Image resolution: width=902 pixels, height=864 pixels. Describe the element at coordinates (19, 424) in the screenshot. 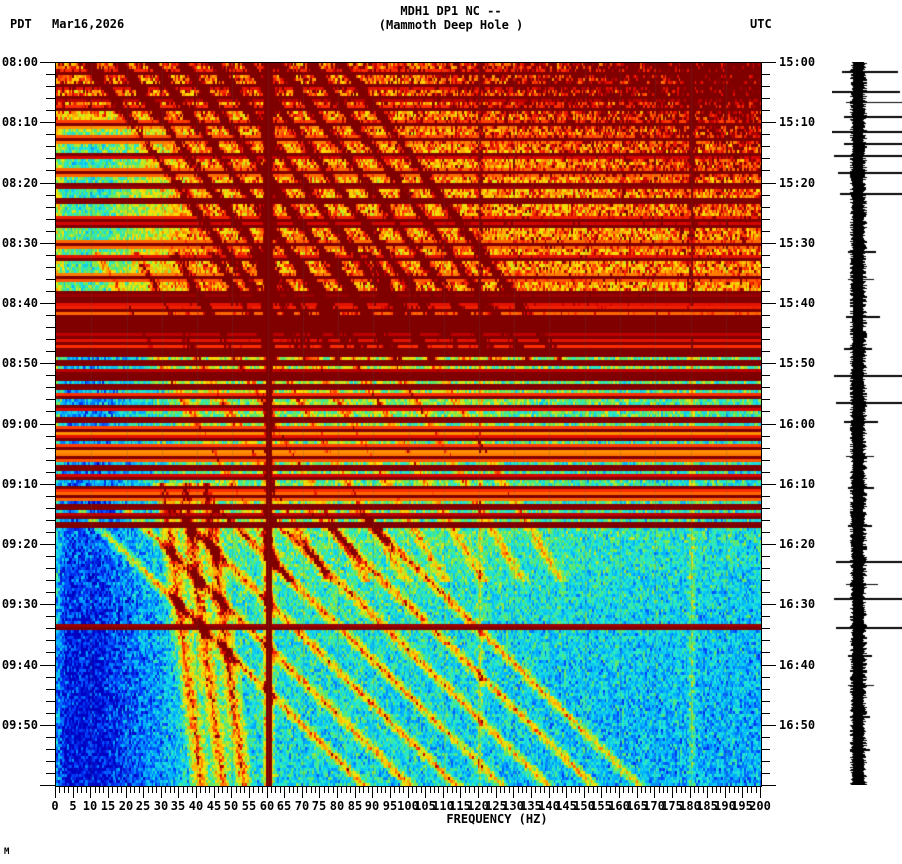

I see `time-tick-label: 09:00` at that location.